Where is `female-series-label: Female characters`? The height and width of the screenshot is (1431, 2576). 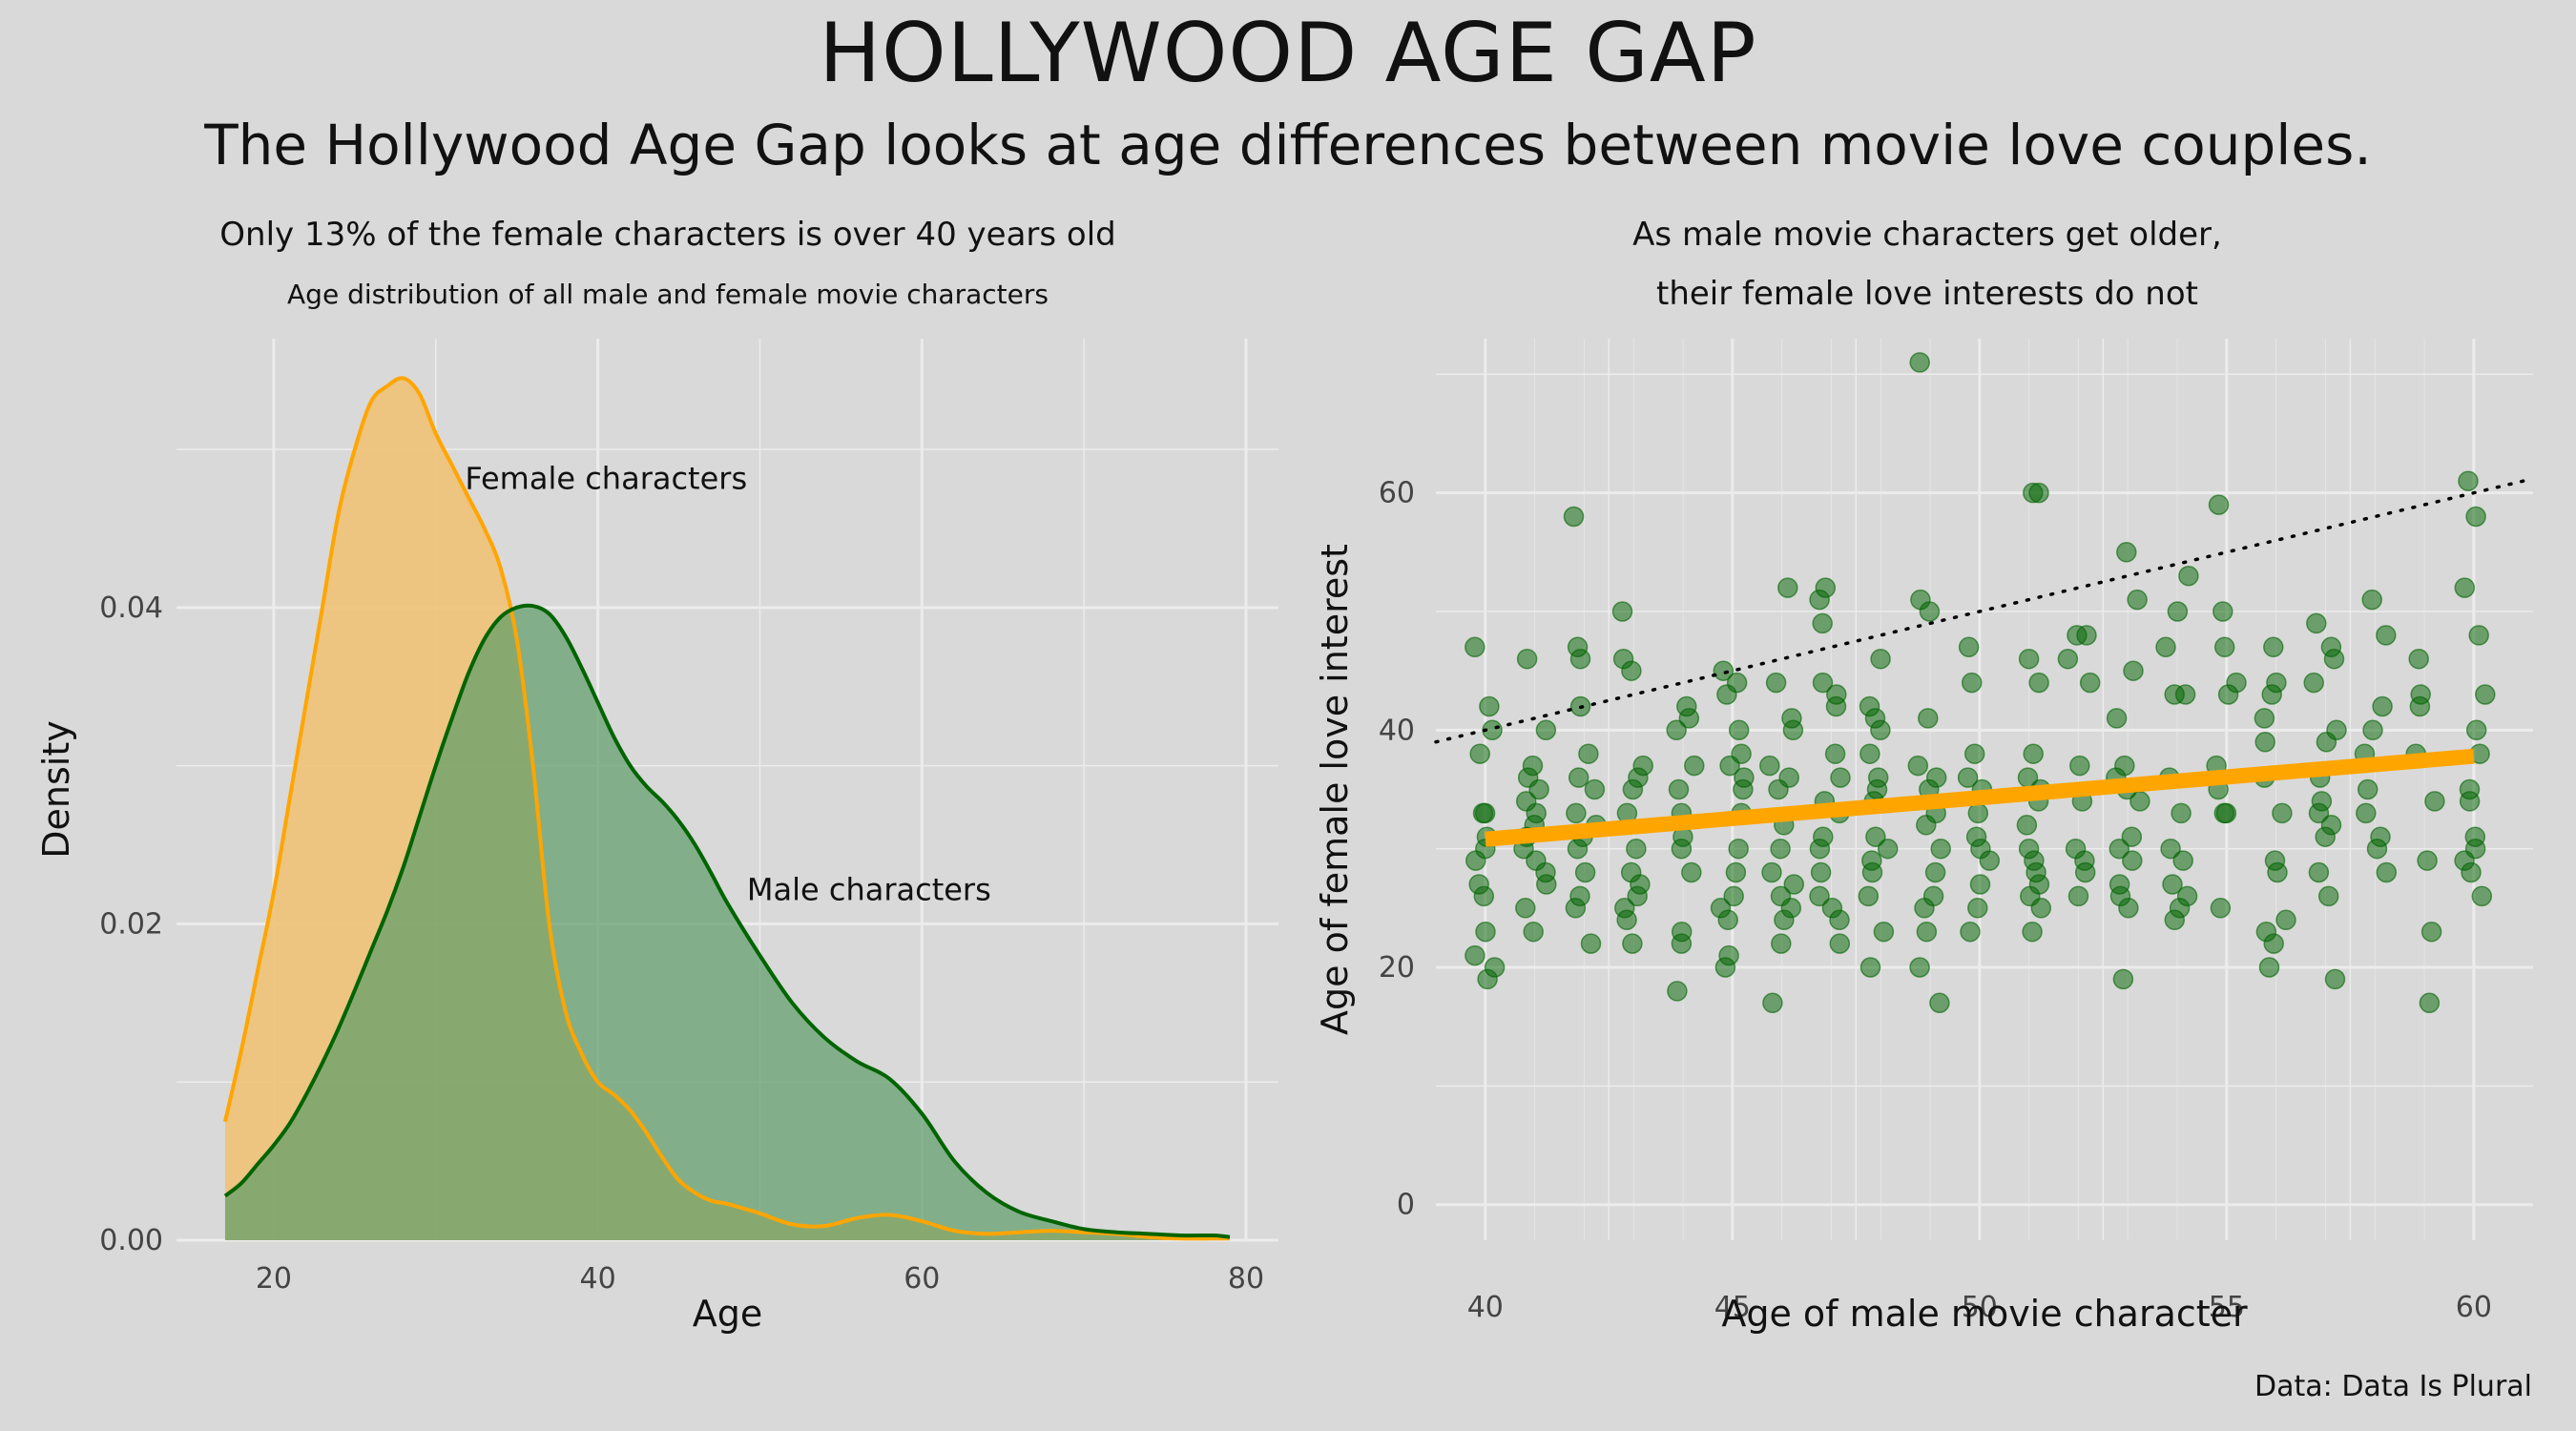 female-series-label: Female characters is located at coordinates (606, 479).